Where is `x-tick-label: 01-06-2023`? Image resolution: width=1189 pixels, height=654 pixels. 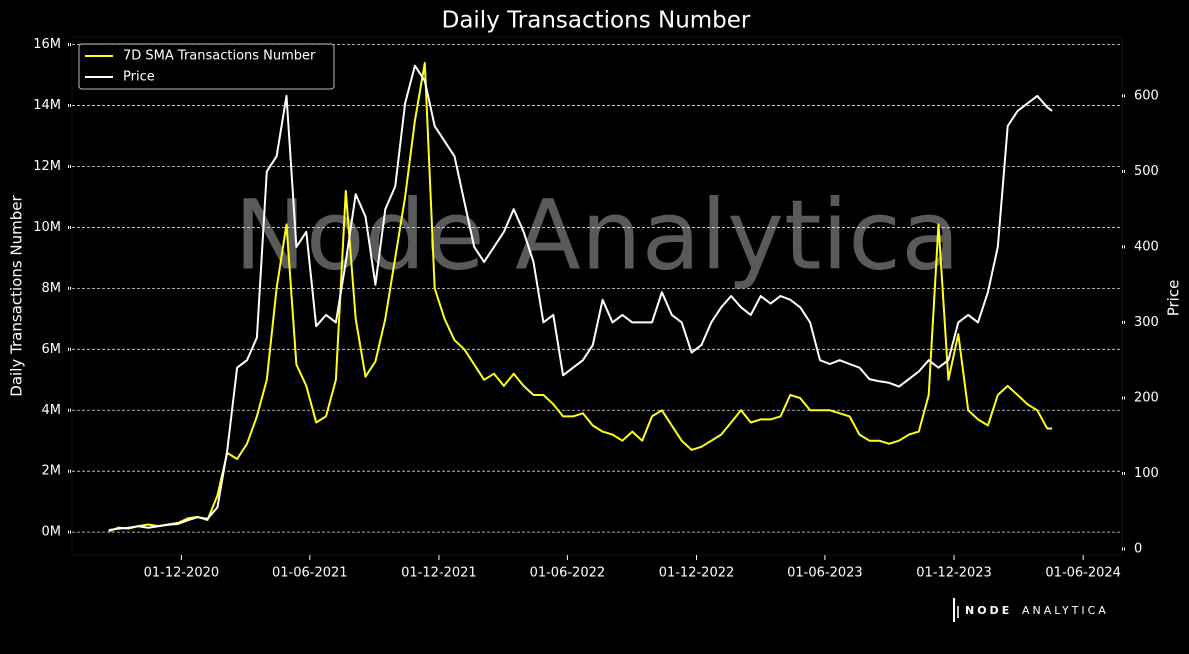
x-tick-label: 01-06-2023 is located at coordinates (825, 573).